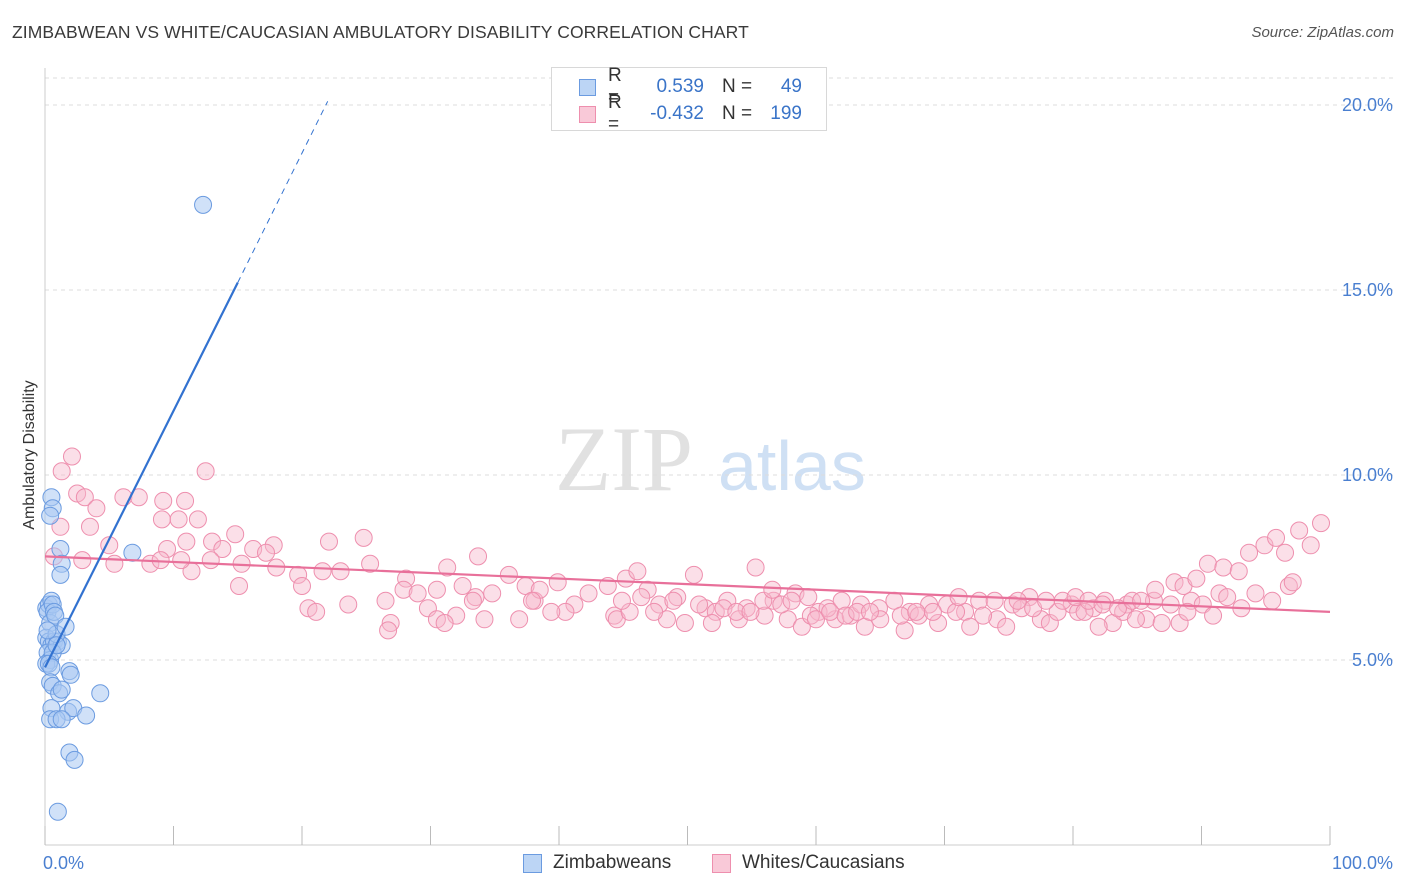 The image size is (1406, 892). Describe the element at coordinates (710, 459) in the screenshot. I see `watermark: ZIP atlas` at that location.